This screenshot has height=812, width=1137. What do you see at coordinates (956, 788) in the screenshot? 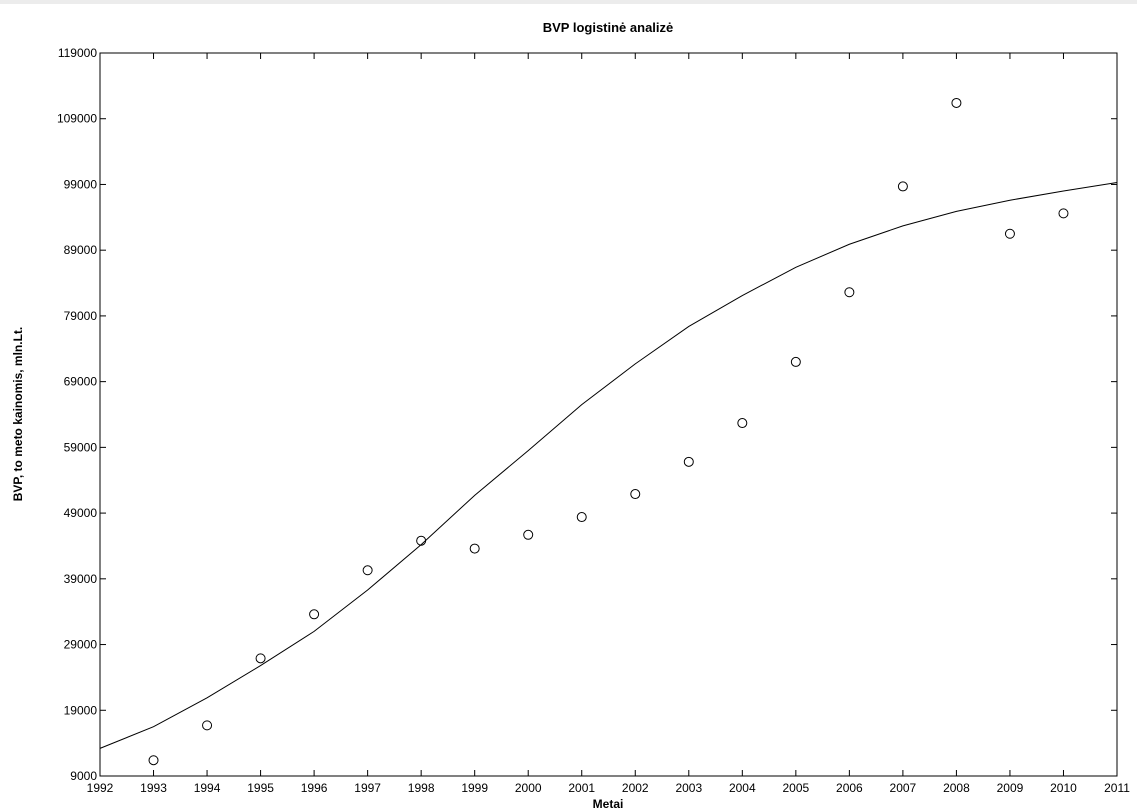
I see `x-tick-label: 2008` at bounding box center [956, 788].